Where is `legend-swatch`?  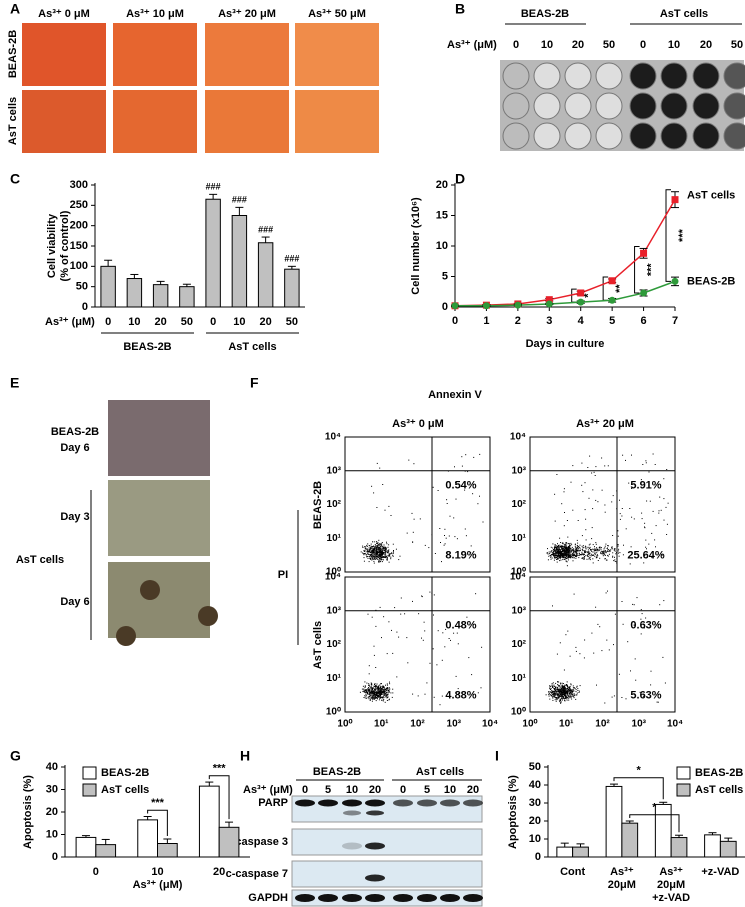
legend-swatch is located at coordinates (683, 773).